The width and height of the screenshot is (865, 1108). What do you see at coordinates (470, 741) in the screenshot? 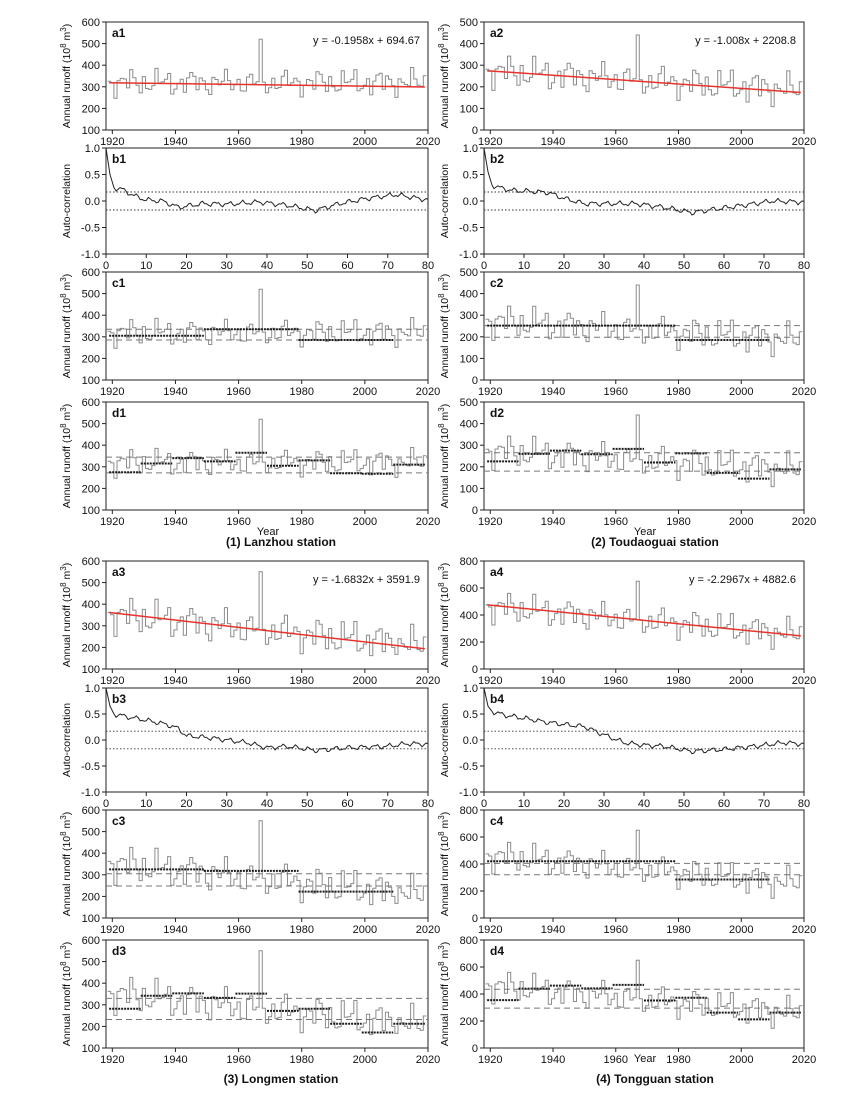
I see `y-tick-label: 0.0` at bounding box center [470, 741].